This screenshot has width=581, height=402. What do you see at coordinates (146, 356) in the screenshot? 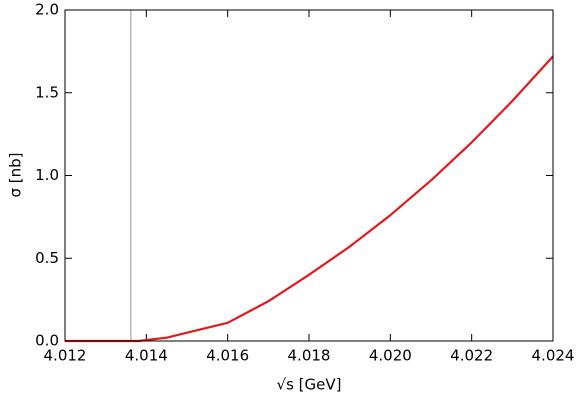
I see `x-tick-label: 4.014` at bounding box center [146, 356].